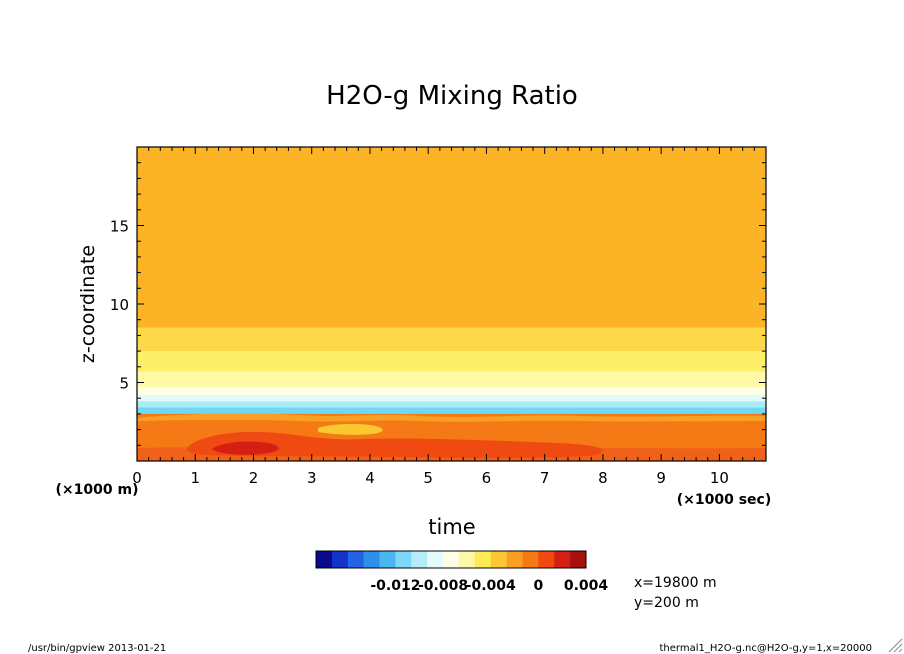 This screenshot has width=904, height=654. What do you see at coordinates (350, 429) in the screenshot?
I see `feature-dry-pocket` at bounding box center [350, 429].